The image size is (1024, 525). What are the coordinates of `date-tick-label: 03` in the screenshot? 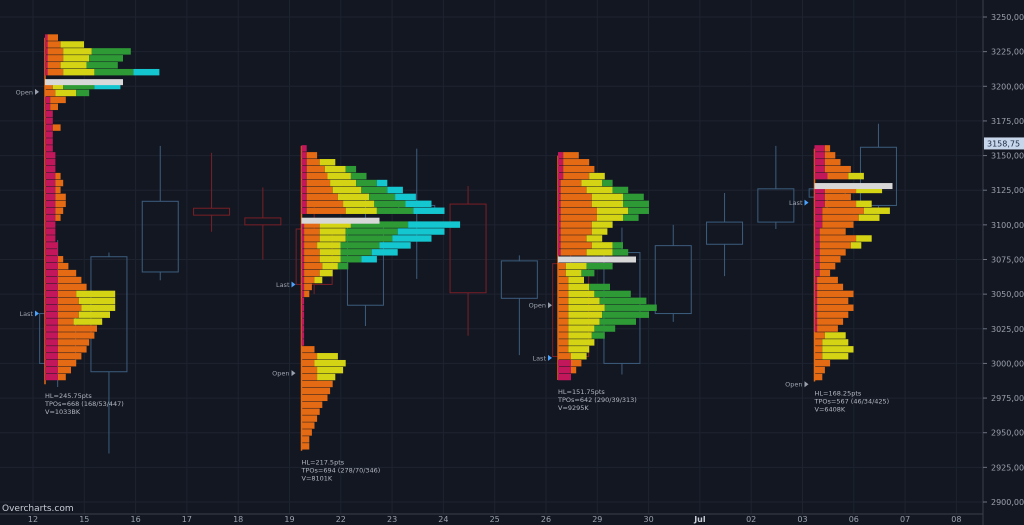 It's located at (802, 519).